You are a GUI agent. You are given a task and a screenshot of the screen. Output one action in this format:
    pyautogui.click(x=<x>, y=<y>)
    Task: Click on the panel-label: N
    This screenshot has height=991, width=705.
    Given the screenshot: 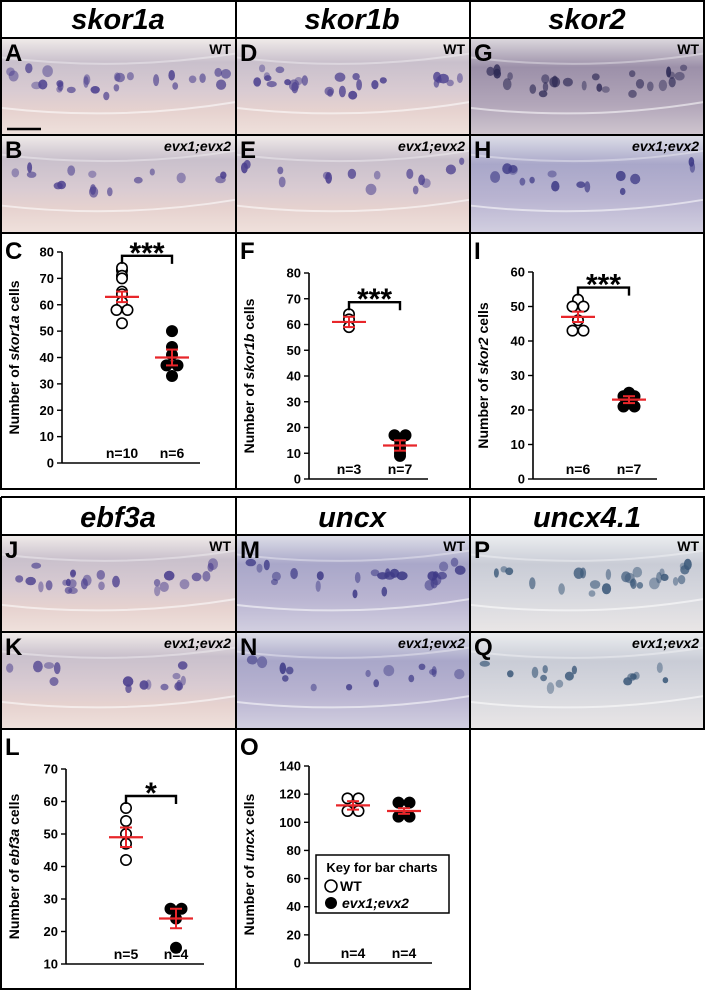 What is the action you would take?
    pyautogui.click(x=248, y=647)
    